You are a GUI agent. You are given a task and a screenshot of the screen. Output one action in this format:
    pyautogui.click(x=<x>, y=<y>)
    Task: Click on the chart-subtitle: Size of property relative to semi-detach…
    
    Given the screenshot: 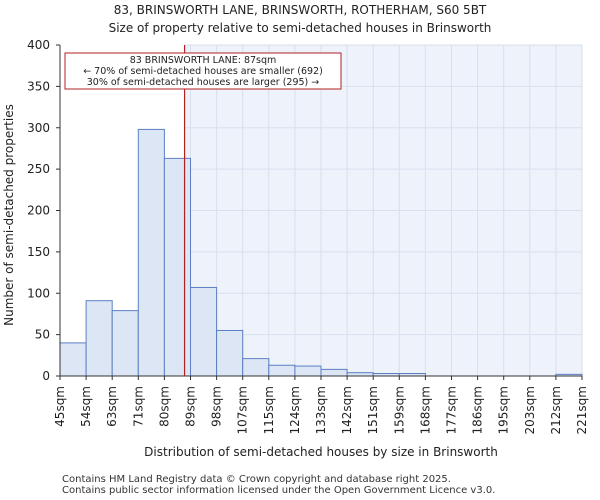 What is the action you would take?
    pyautogui.click(x=300, y=28)
    